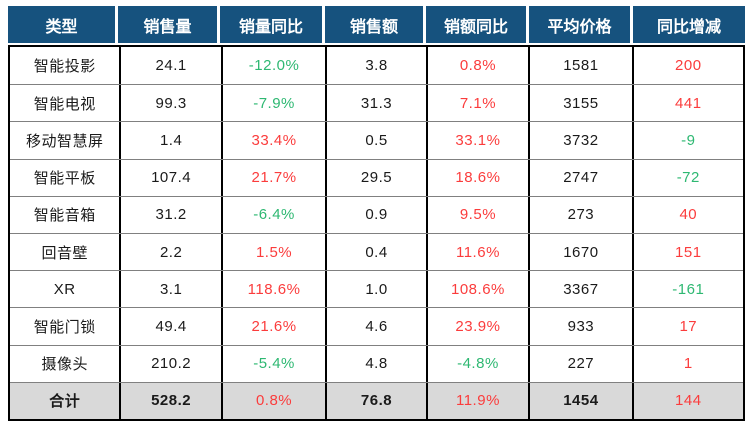 The height and width of the screenshot is (425, 753). Describe the element at coordinates (65, 402) in the screenshot. I see `total-cell-type: 合计` at that location.